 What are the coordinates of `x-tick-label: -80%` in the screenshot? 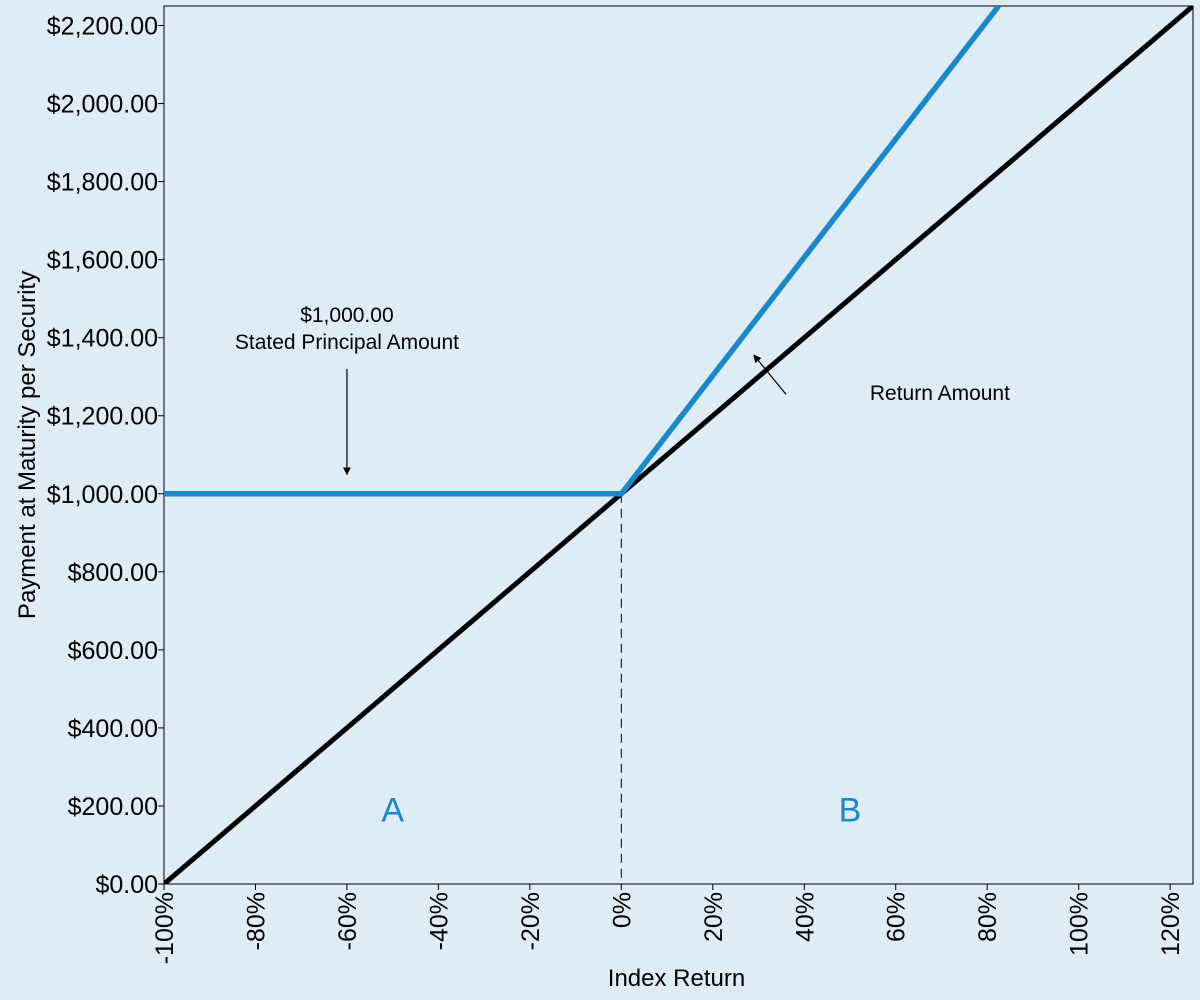 It's located at (256, 921).